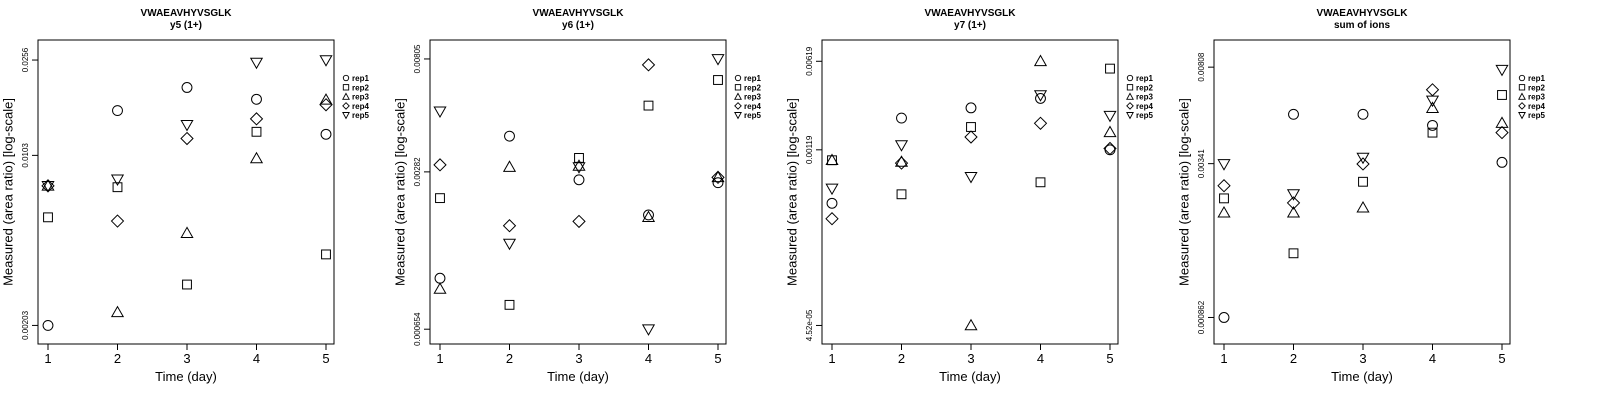 This screenshot has width=1600, height=400. Describe the element at coordinates (417, 329) in the screenshot. I see `y-tick-label: 0.000654` at that location.